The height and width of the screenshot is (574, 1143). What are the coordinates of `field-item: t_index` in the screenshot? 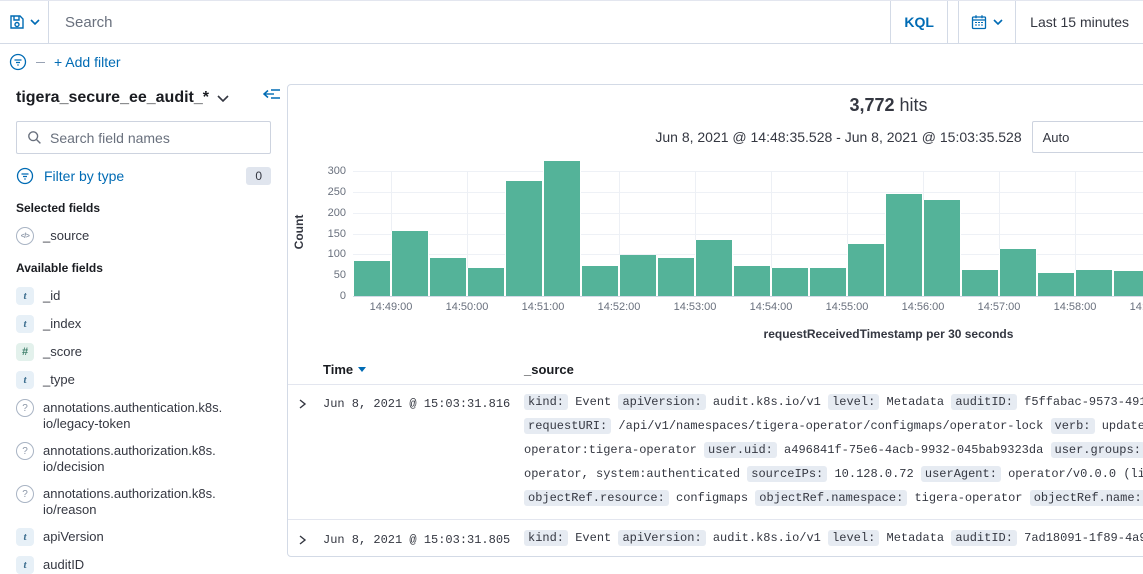 It's located at (143, 324).